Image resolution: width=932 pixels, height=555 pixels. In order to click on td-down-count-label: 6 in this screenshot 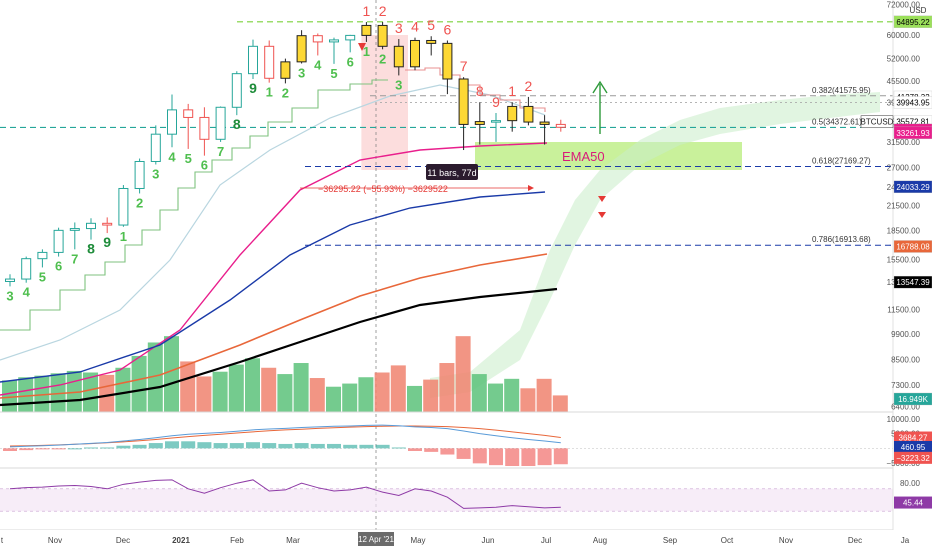, I will do `click(448, 29)`.